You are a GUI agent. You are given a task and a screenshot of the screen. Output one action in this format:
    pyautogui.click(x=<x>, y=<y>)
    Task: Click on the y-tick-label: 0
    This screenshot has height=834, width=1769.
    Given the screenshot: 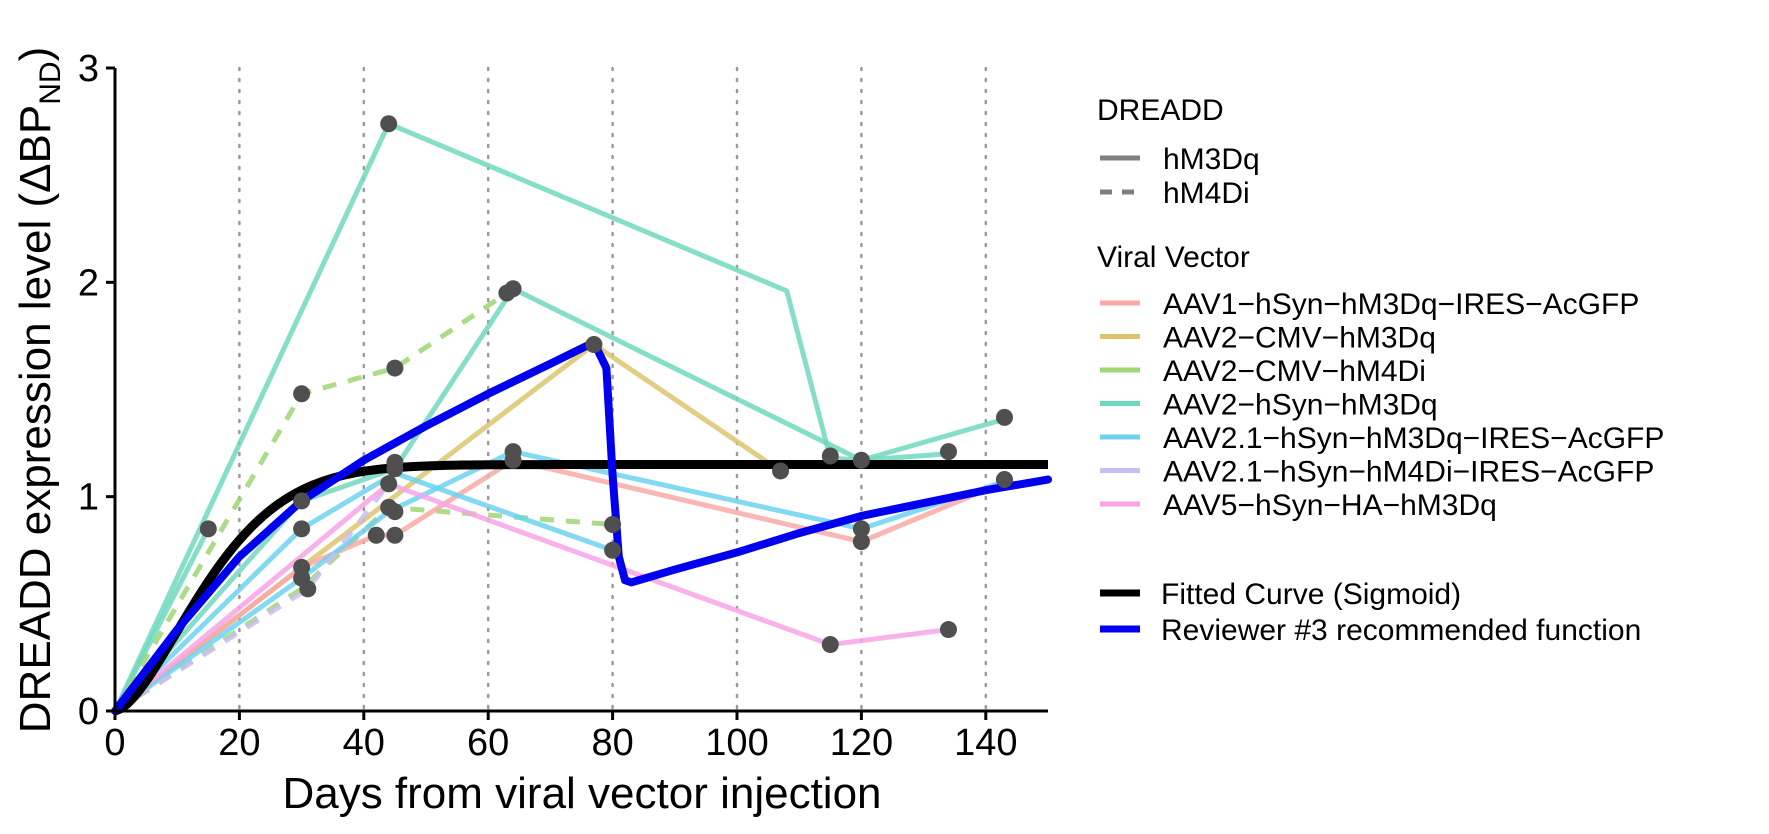 What is the action you would take?
    pyautogui.click(x=88, y=712)
    